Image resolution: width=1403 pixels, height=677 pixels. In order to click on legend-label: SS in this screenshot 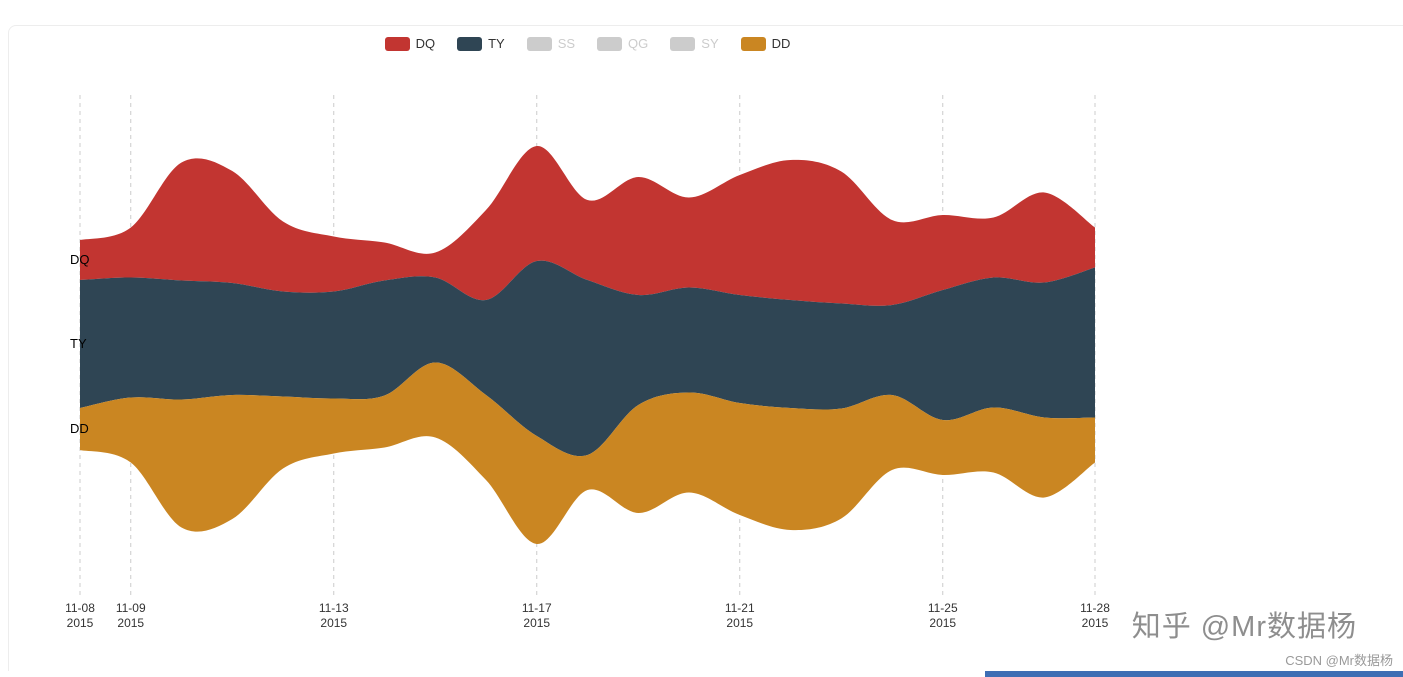, I will do `click(566, 43)`.